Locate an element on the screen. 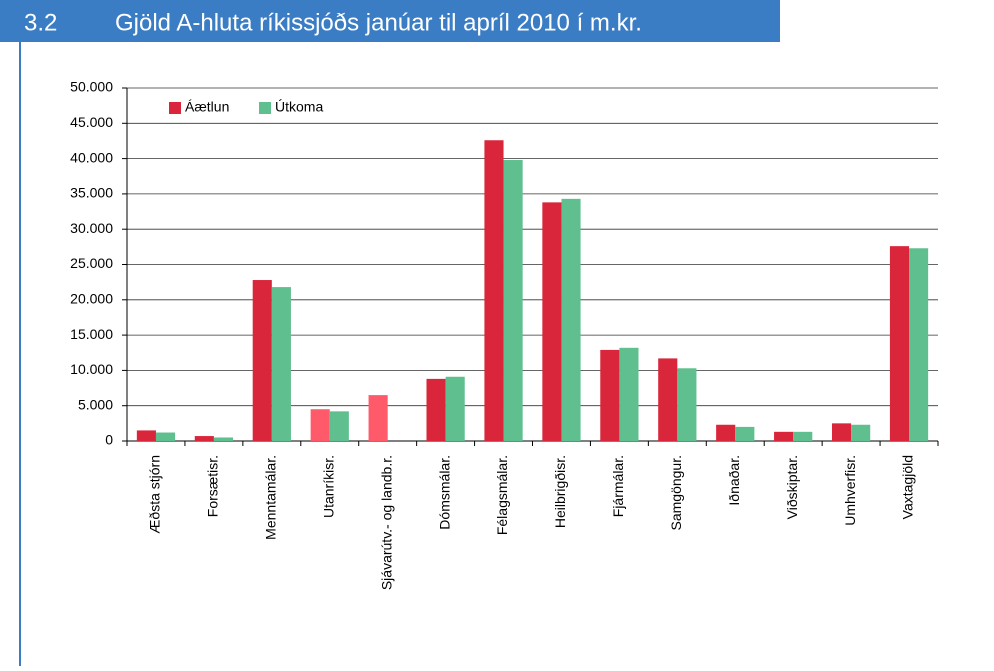  y-tick-label: 35.000 is located at coordinates (91, 193).